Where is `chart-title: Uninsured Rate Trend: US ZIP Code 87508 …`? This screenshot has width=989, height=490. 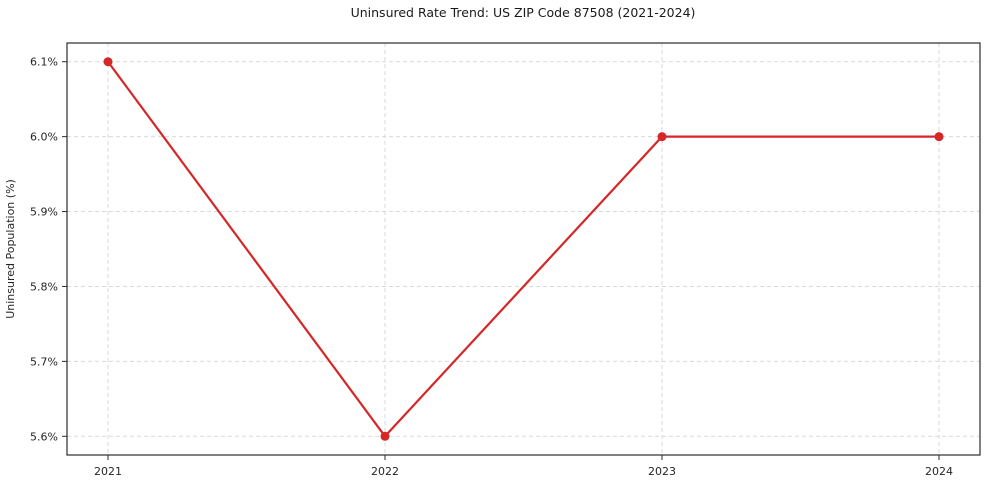
chart-title: Uninsured Rate Trend: US ZIP Code 87508 … is located at coordinates (523, 12).